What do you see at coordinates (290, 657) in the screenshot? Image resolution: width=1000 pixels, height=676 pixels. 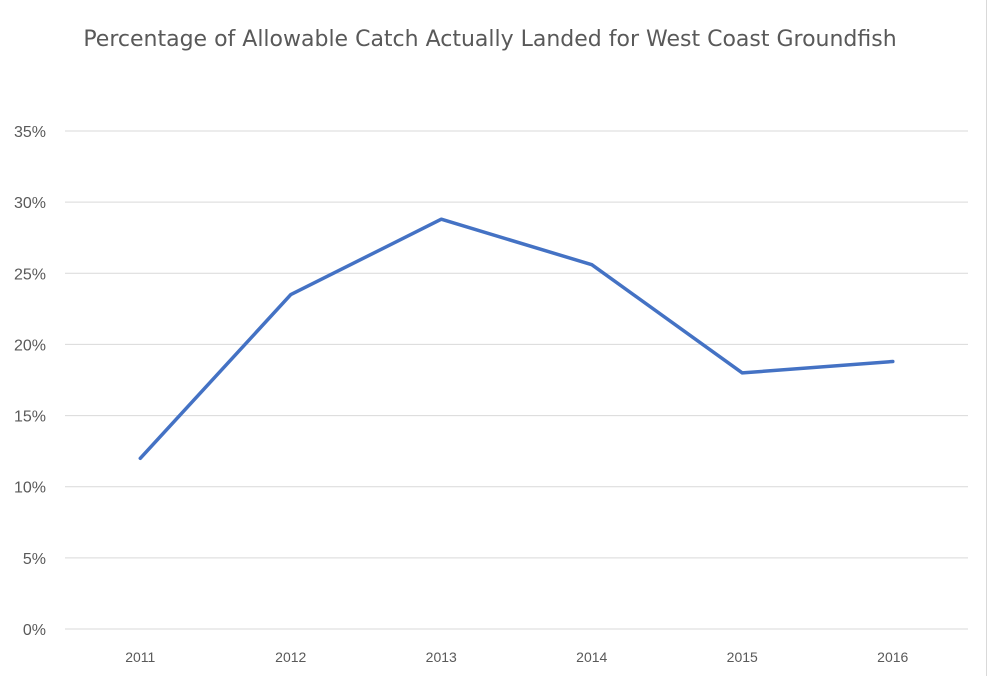 I see `x-tick-label: 2012` at bounding box center [290, 657].